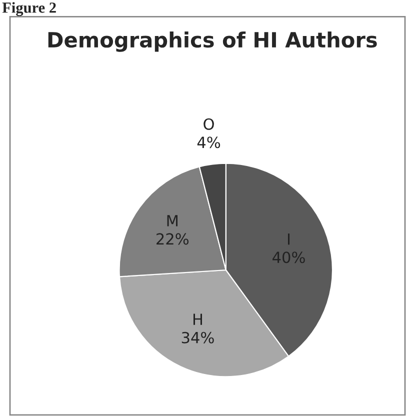  What do you see at coordinates (208, 142) in the screenshot?
I see `data-label: 4%` at bounding box center [208, 142].